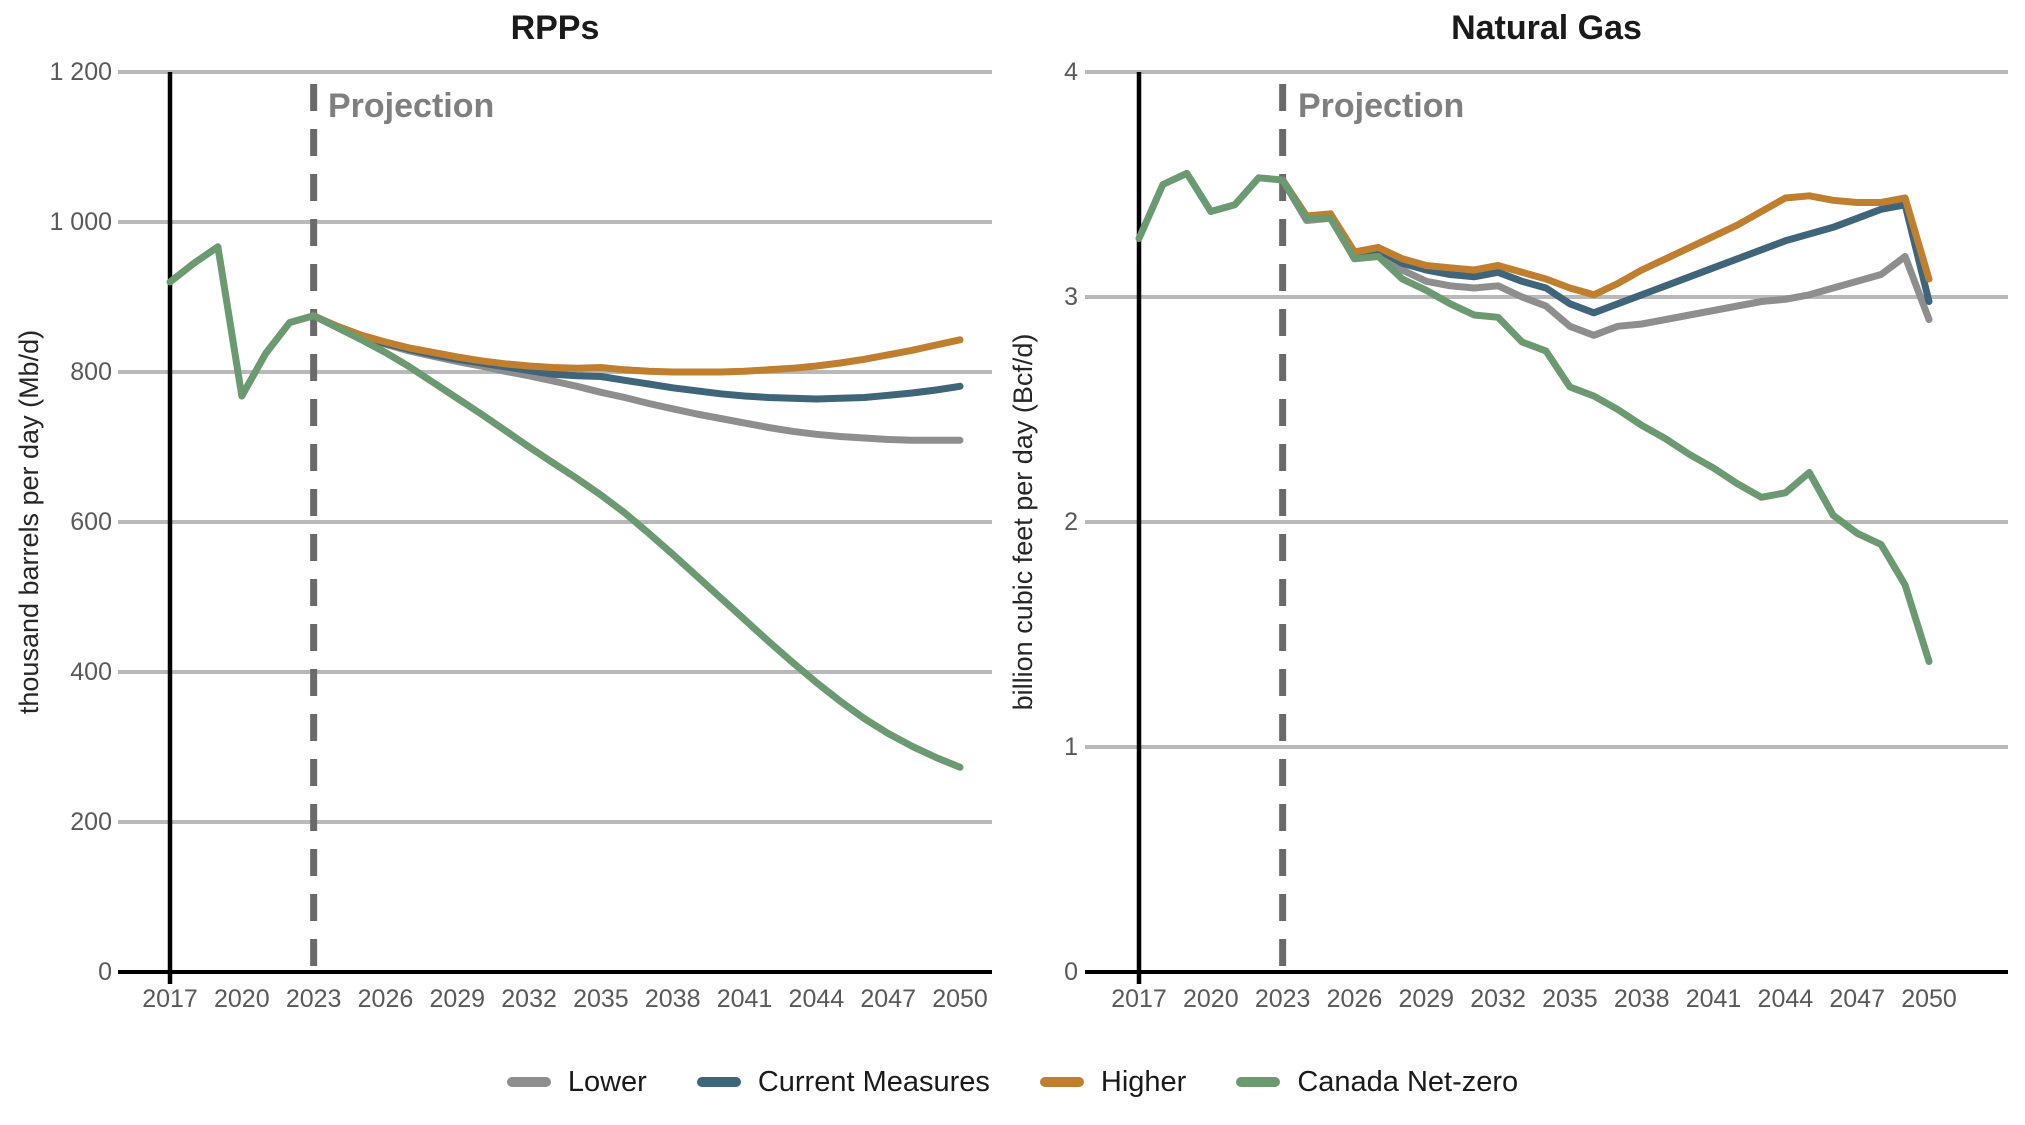  I want to click on legend-swatch-higher, so click(1061, 1082).